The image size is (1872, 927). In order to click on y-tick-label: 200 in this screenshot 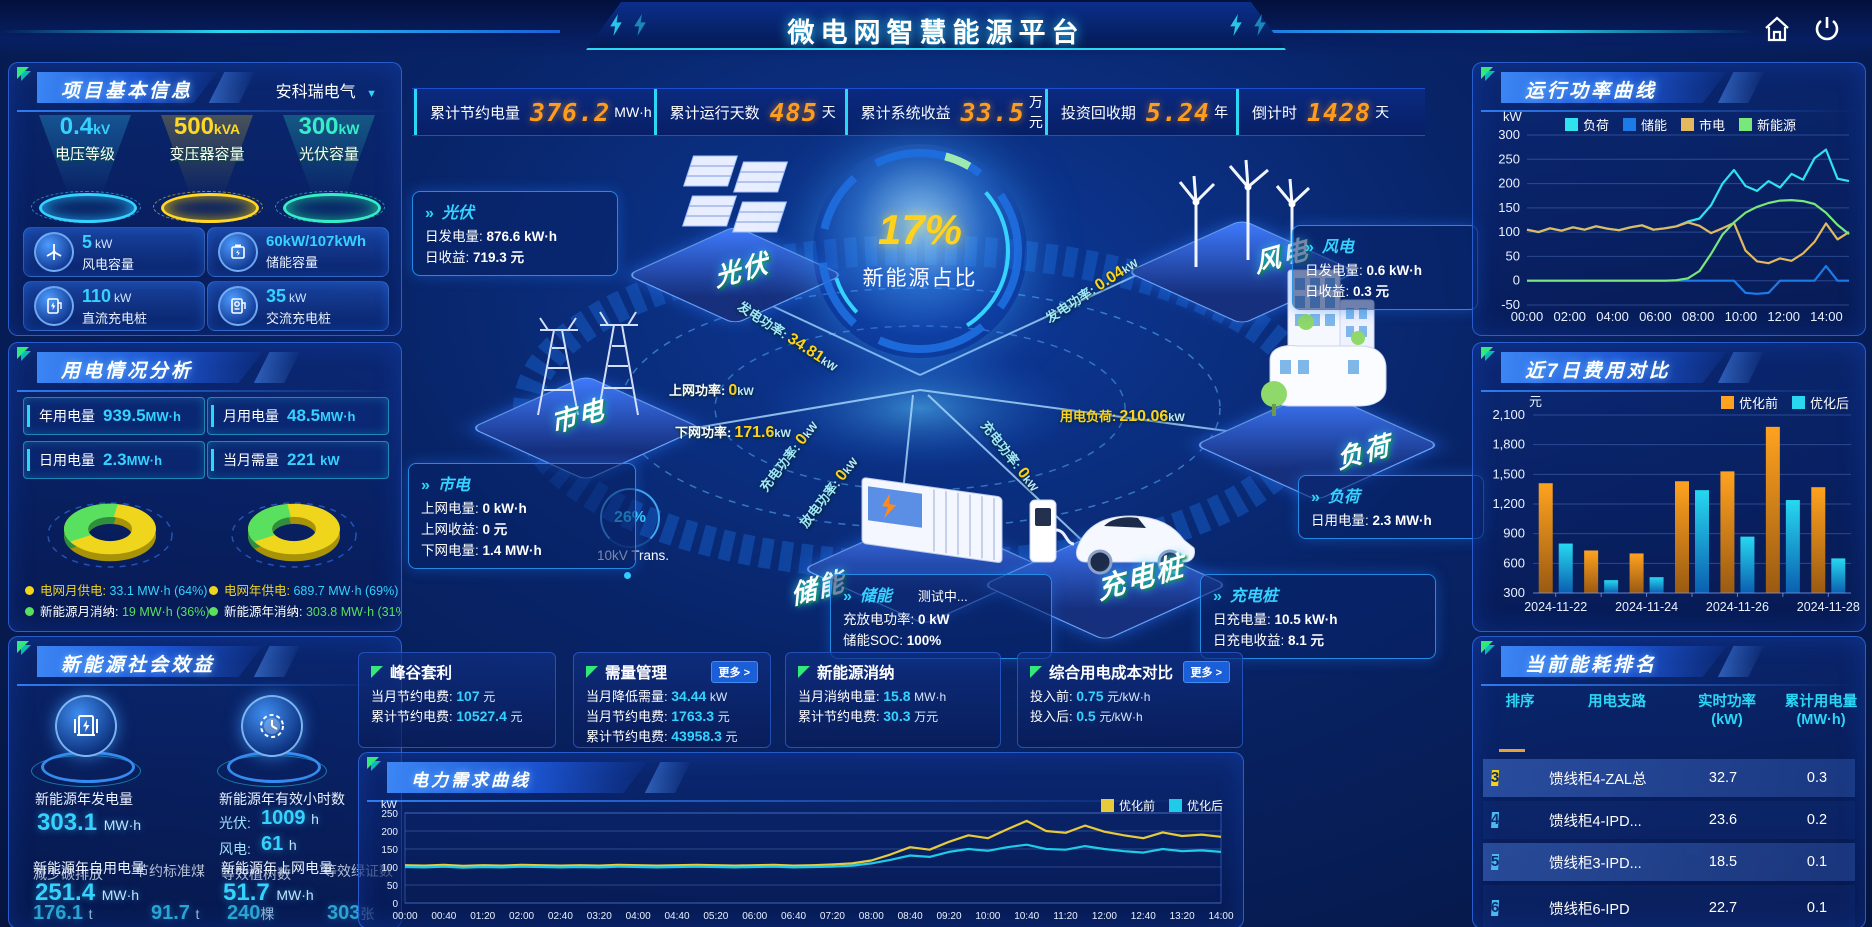, I will do `click(389, 832)`.